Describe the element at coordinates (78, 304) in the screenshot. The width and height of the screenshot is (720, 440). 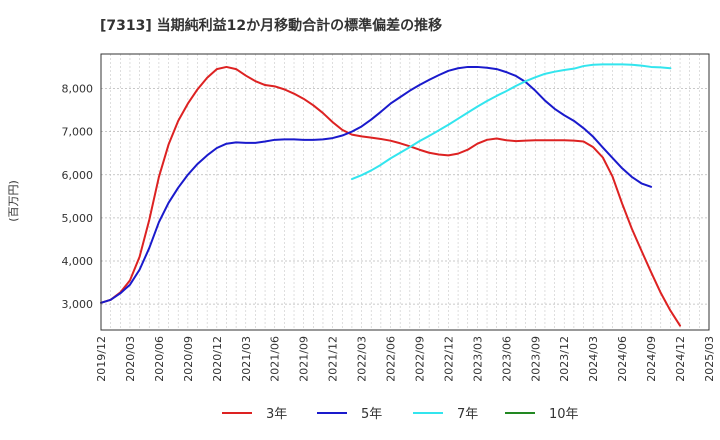
I see `y-tick-label: 3,000` at that location.